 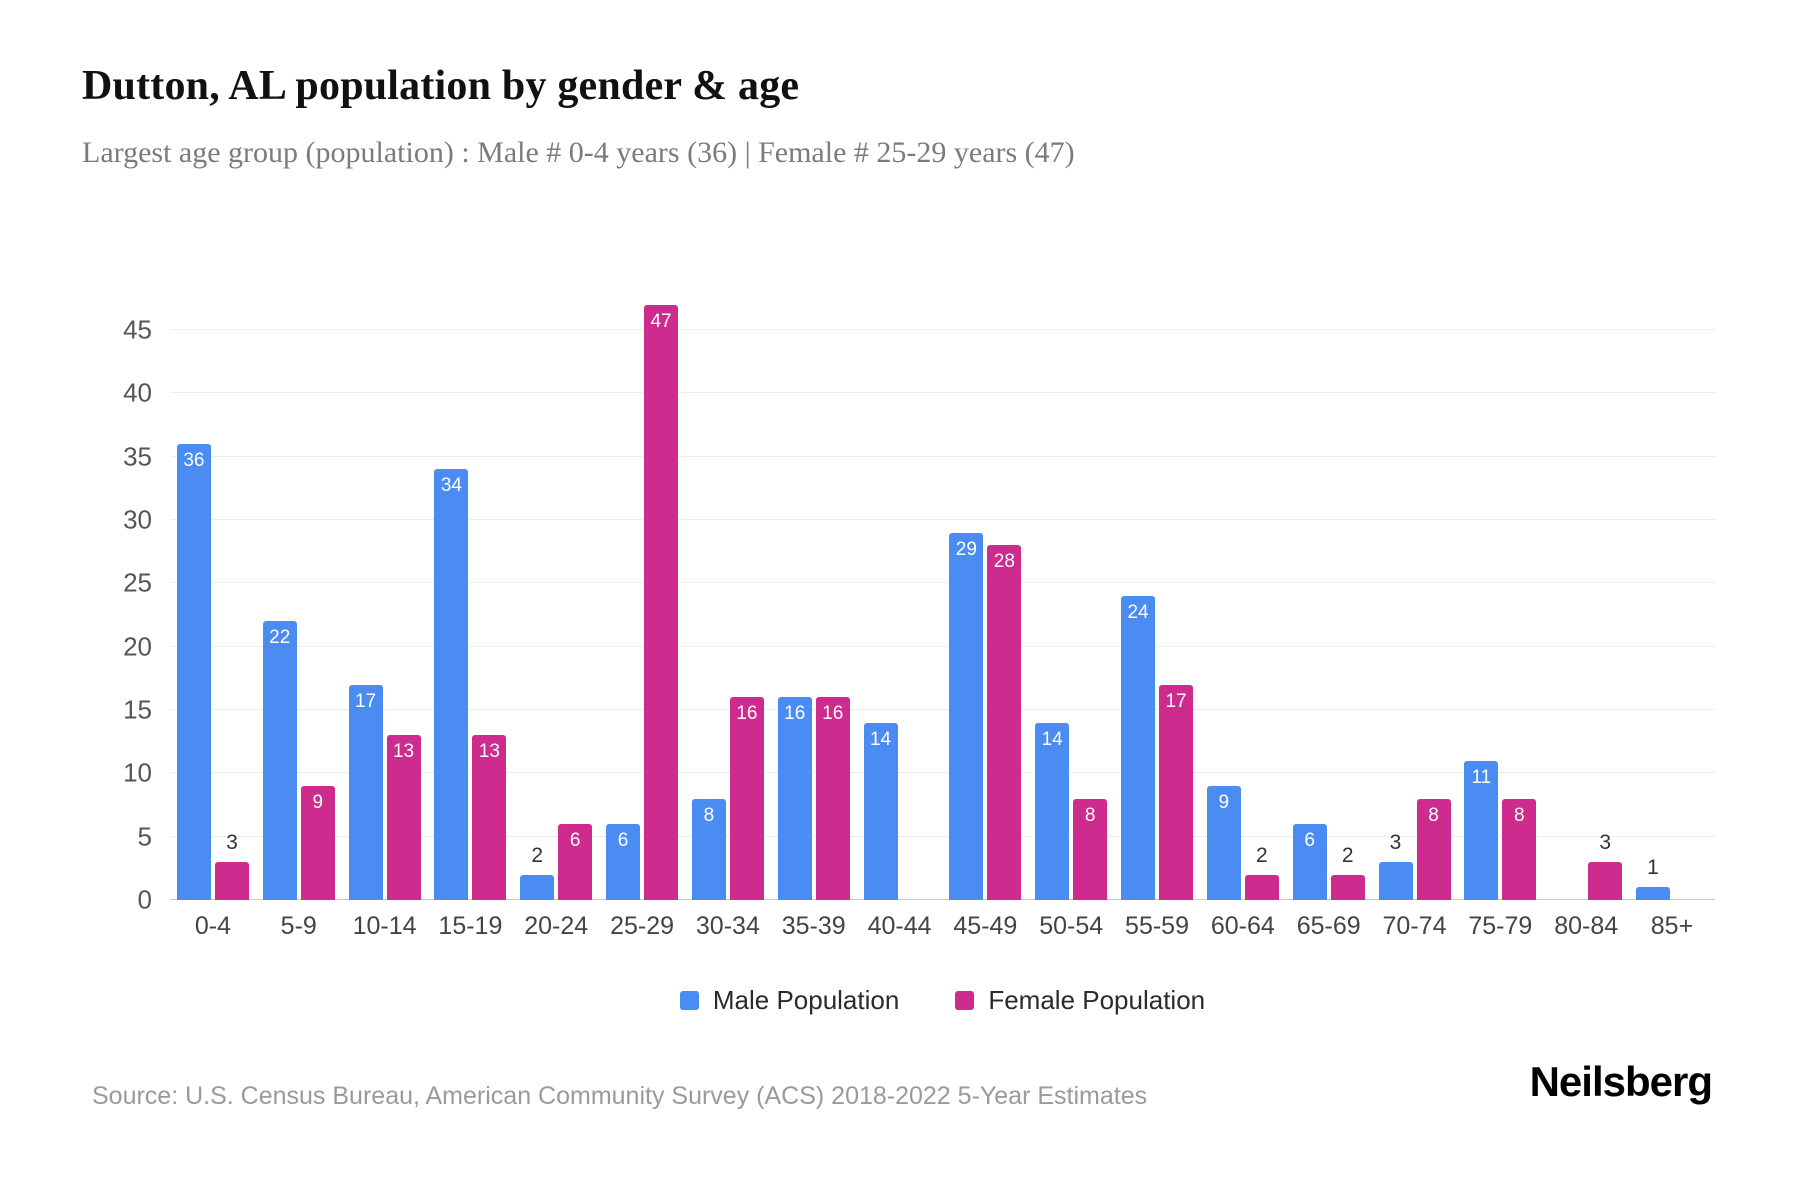 What do you see at coordinates (489, 596) in the screenshot?
I see `bar-slot: 13` at bounding box center [489, 596].